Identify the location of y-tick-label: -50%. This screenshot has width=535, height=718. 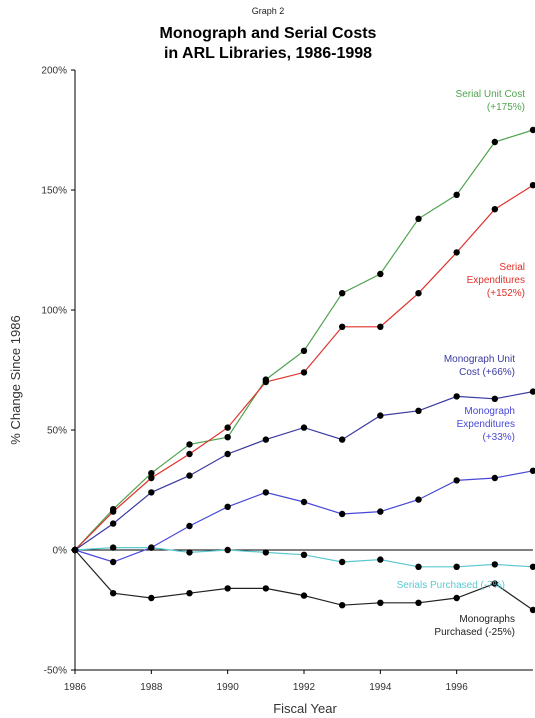
(55, 671).